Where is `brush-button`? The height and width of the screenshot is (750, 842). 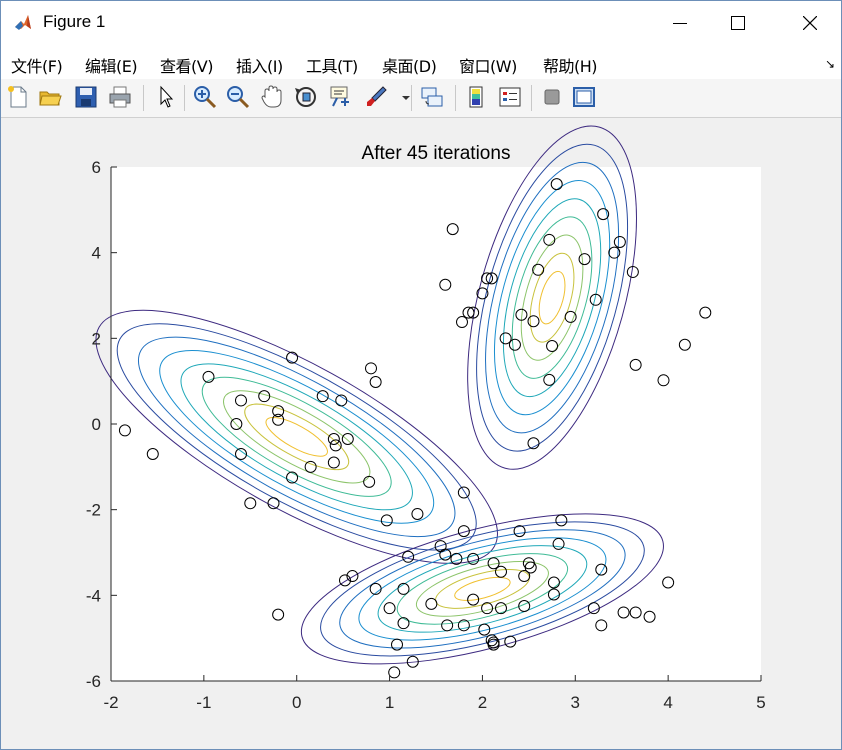 brush-button is located at coordinates (376, 97).